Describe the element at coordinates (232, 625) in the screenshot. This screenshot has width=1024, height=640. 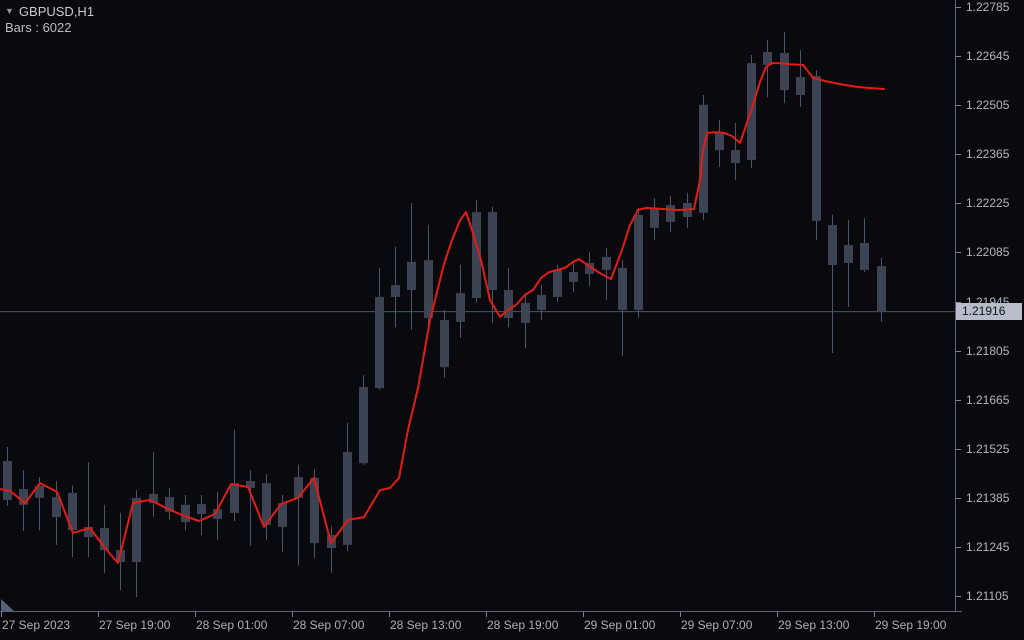
I see `time-tick-label: 28 Sep 01:00` at that location.